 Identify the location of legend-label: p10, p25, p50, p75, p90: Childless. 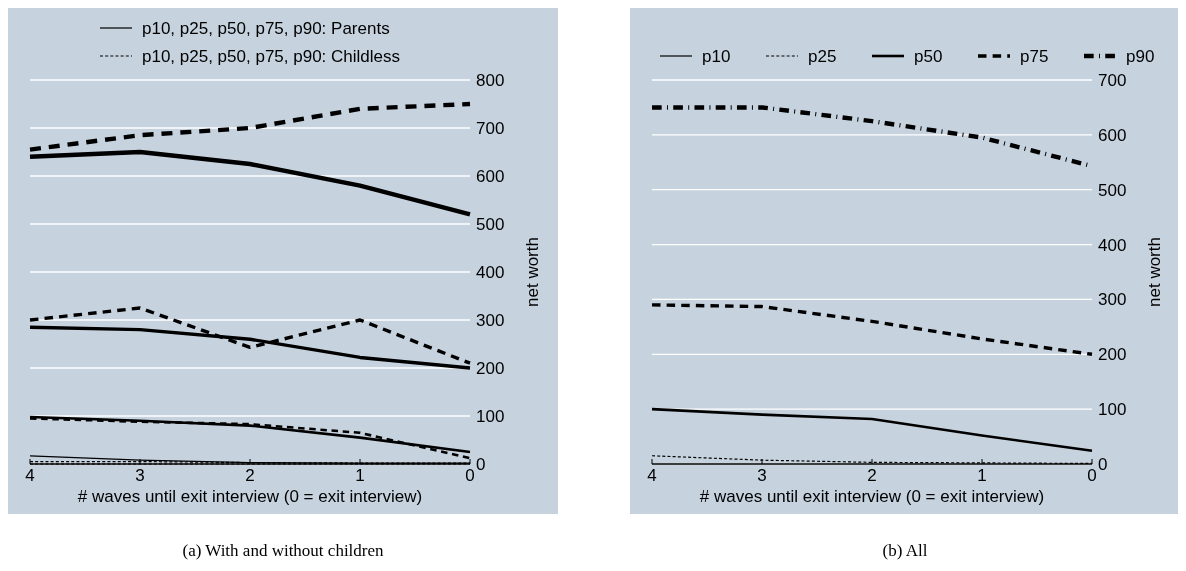
(271, 56).